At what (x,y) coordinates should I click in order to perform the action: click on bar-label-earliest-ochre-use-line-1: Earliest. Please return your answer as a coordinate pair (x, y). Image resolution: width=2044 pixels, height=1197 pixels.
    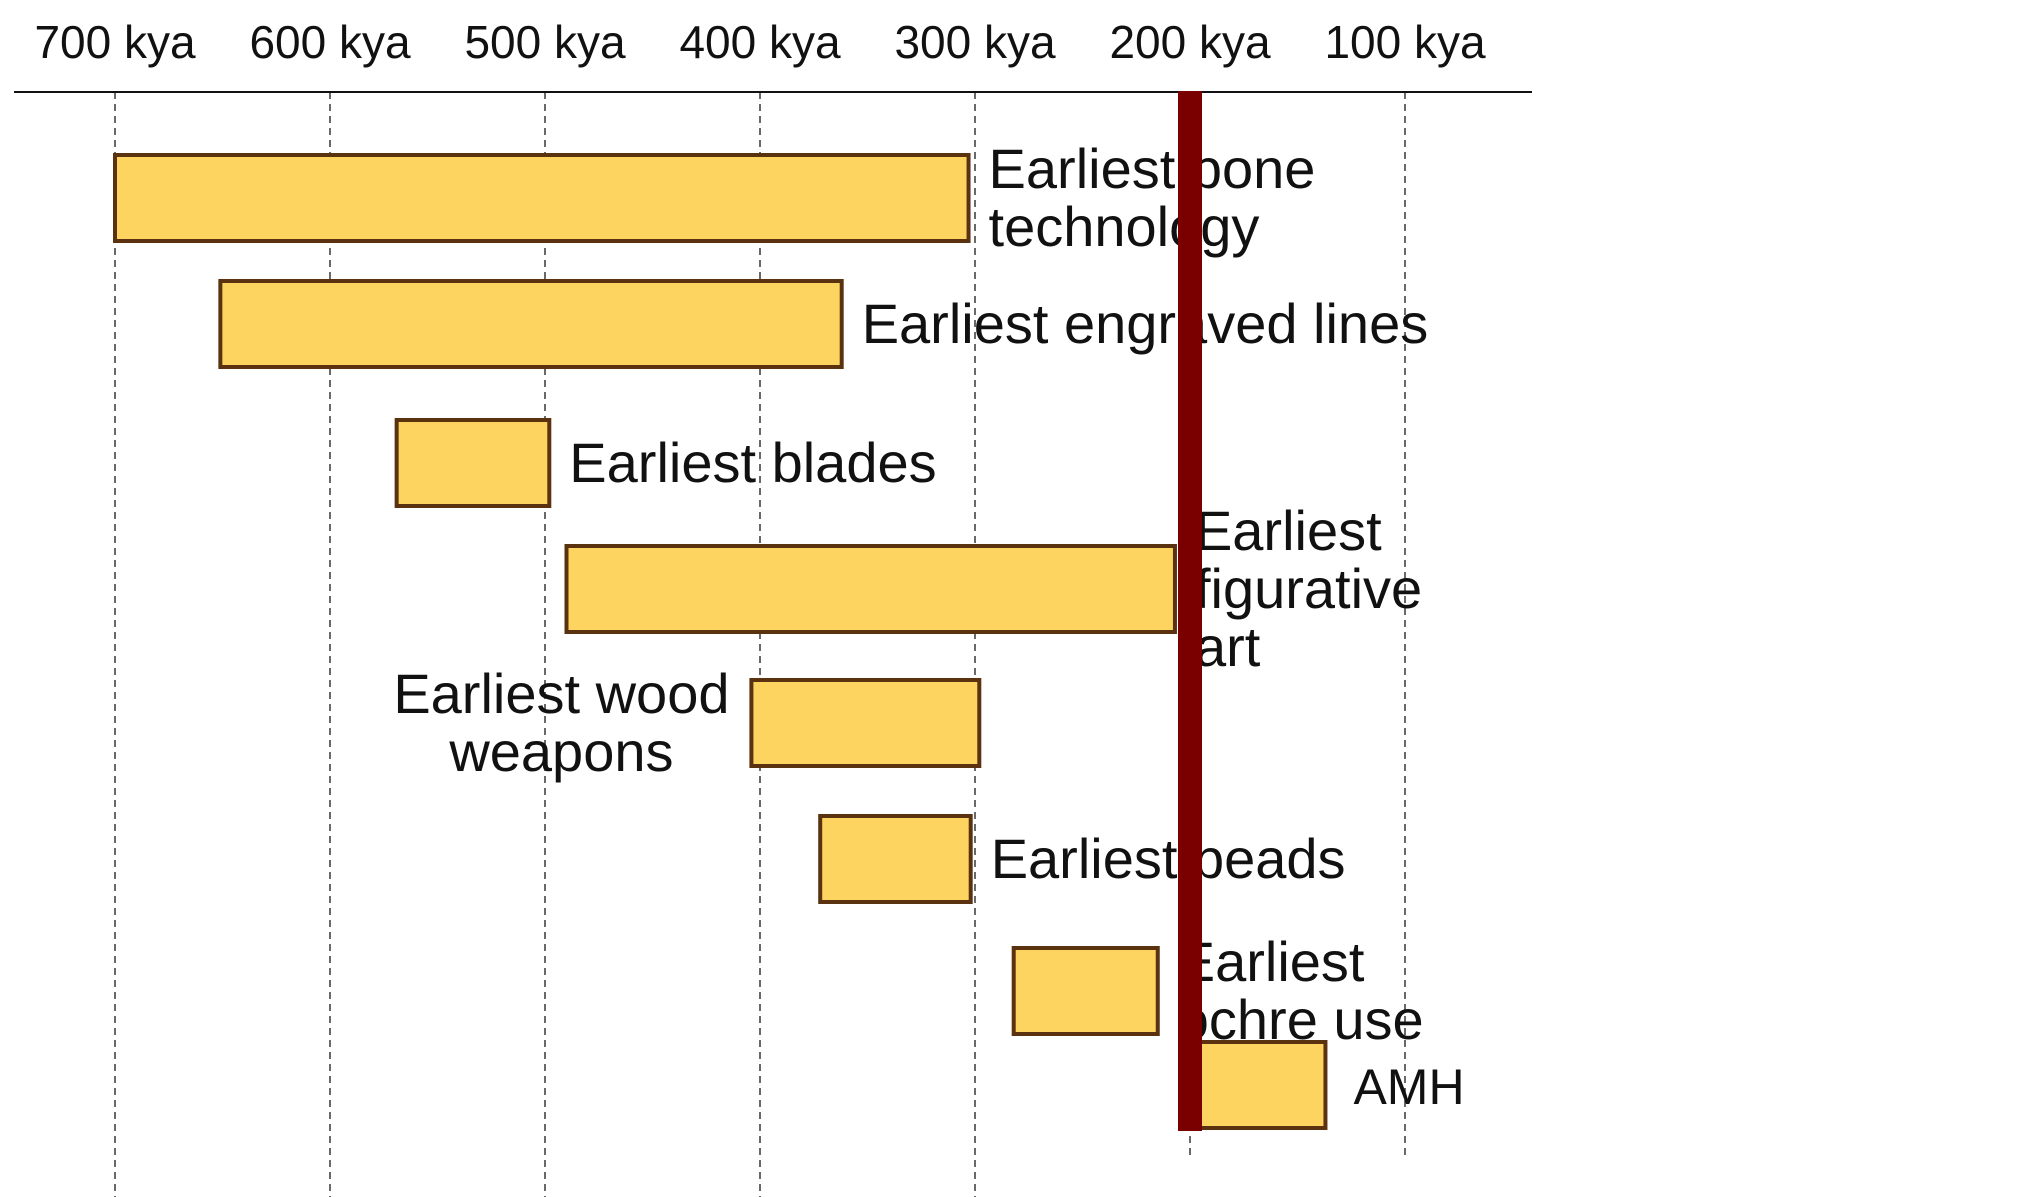
    Looking at the image, I should click on (1271, 961).